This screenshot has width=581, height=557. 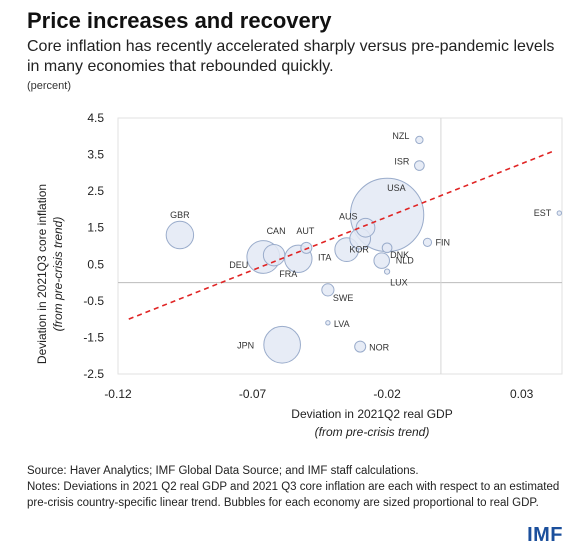 I want to click on bubble-aut, so click(x=306, y=247).